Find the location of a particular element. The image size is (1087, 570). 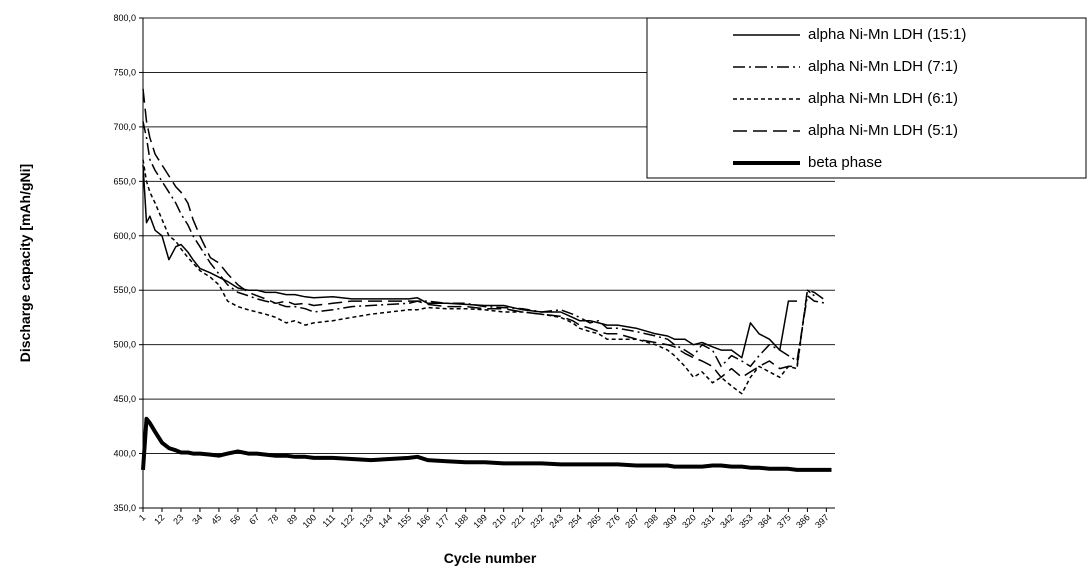

x-tick-label: 320 is located at coordinates (689, 521).